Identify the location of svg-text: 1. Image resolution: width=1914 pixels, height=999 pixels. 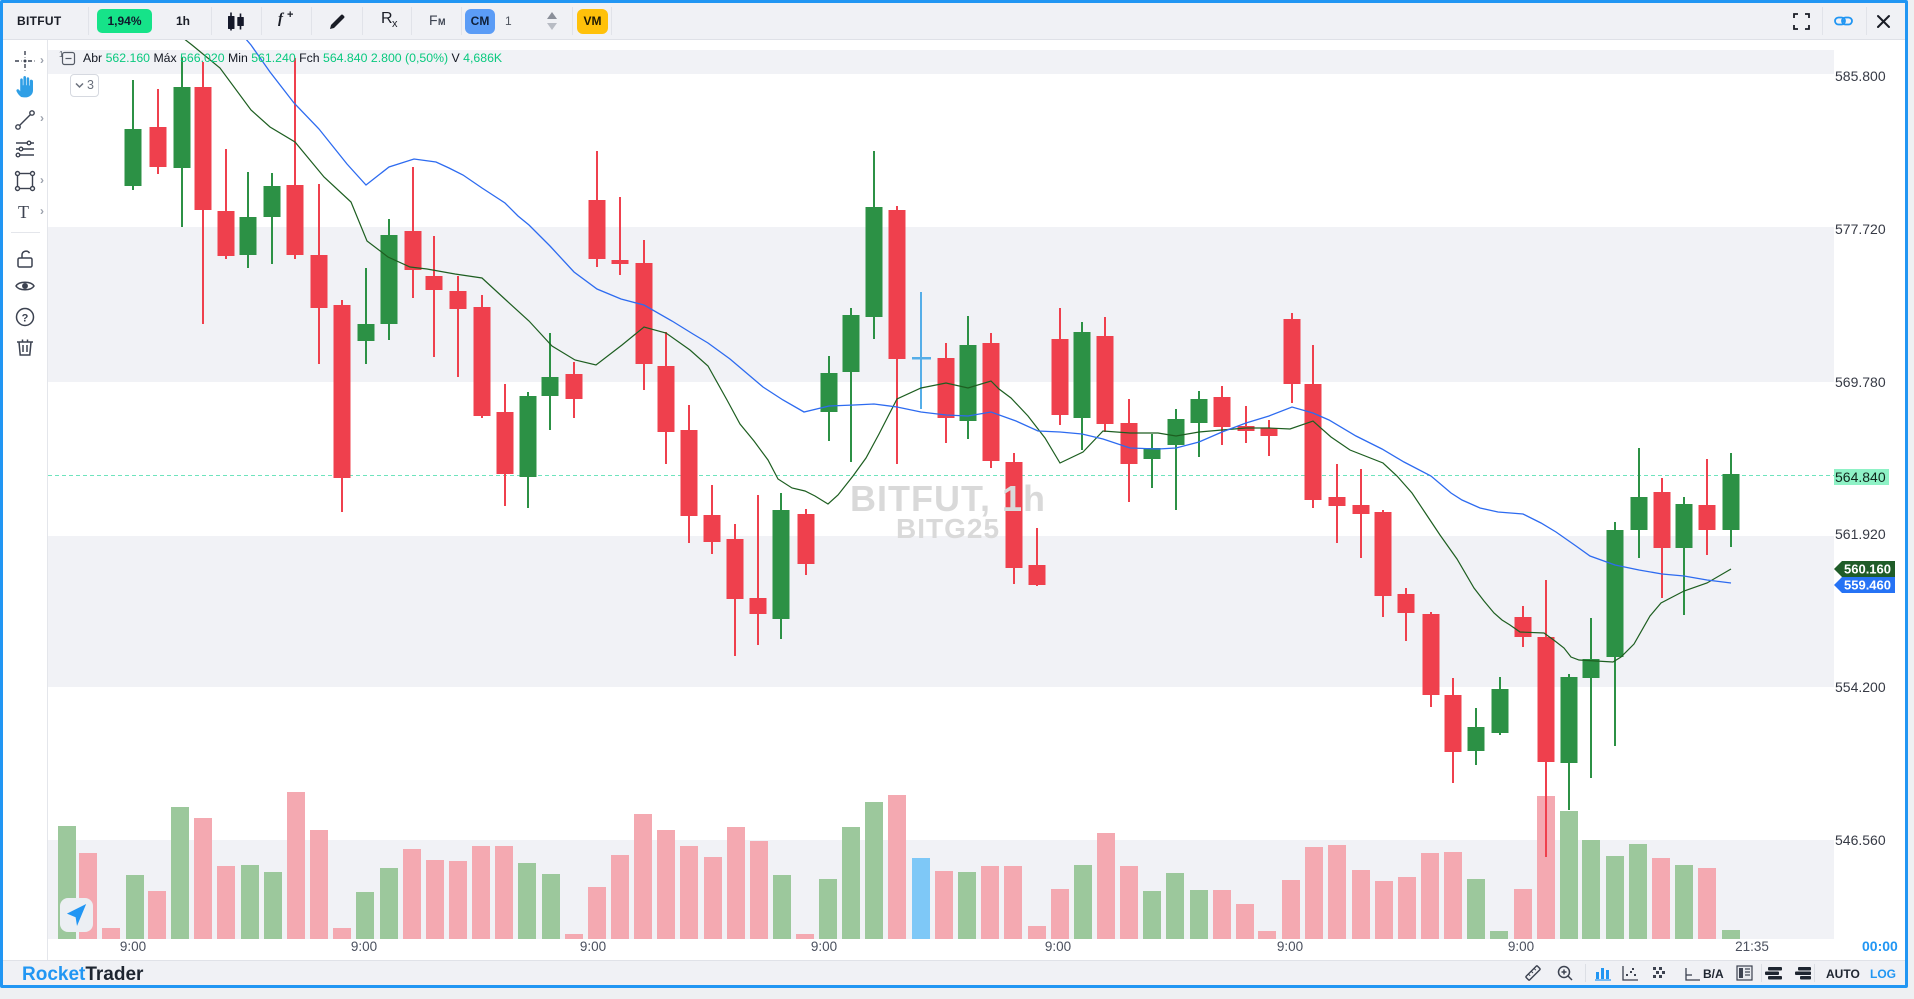
(61, 54).